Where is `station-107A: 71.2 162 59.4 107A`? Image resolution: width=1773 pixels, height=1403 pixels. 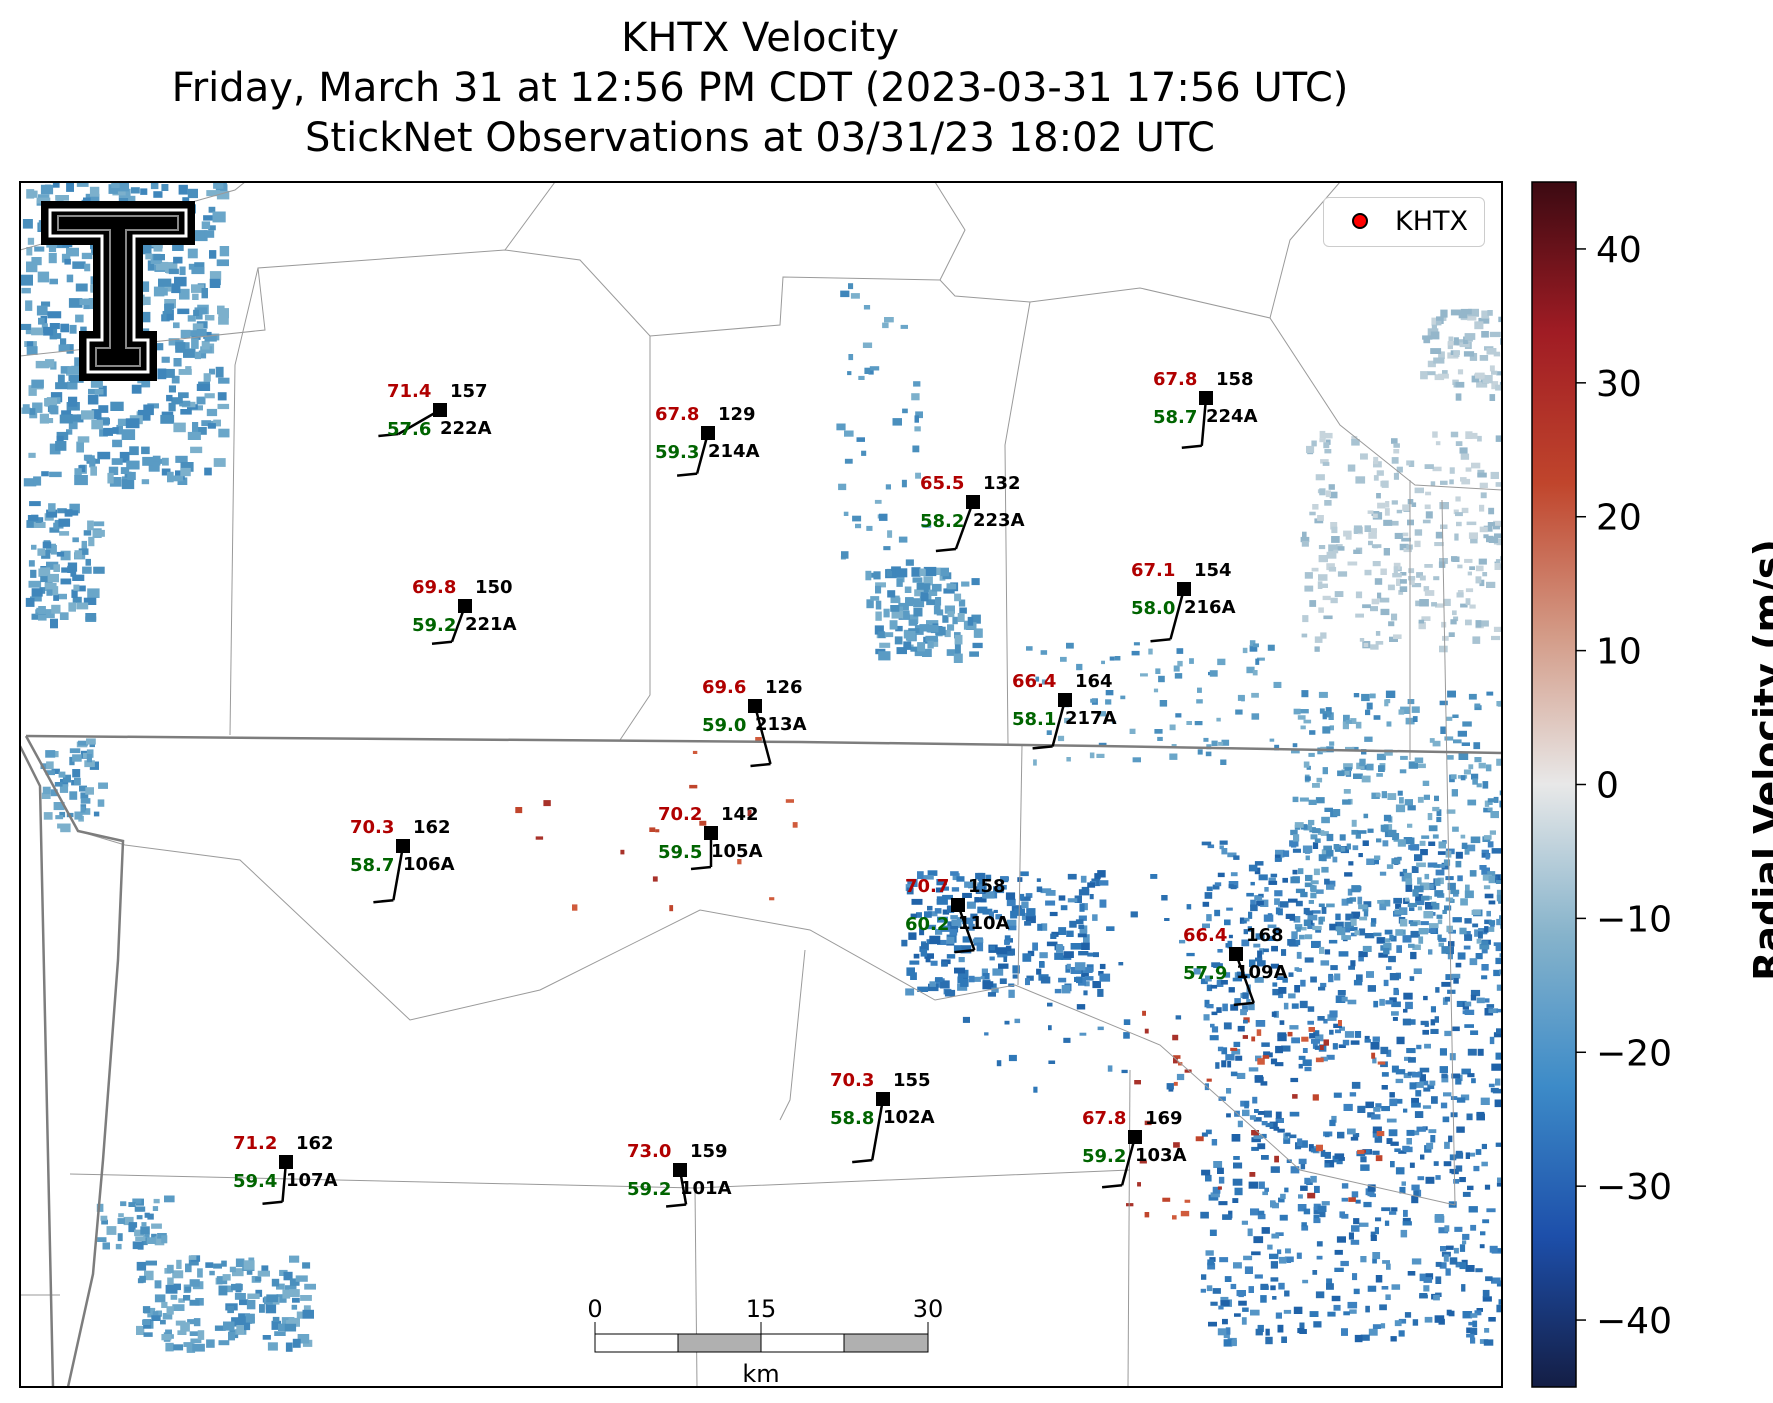
station-107A: 71.2 162 59.4 107A is located at coordinates (285, 1169).